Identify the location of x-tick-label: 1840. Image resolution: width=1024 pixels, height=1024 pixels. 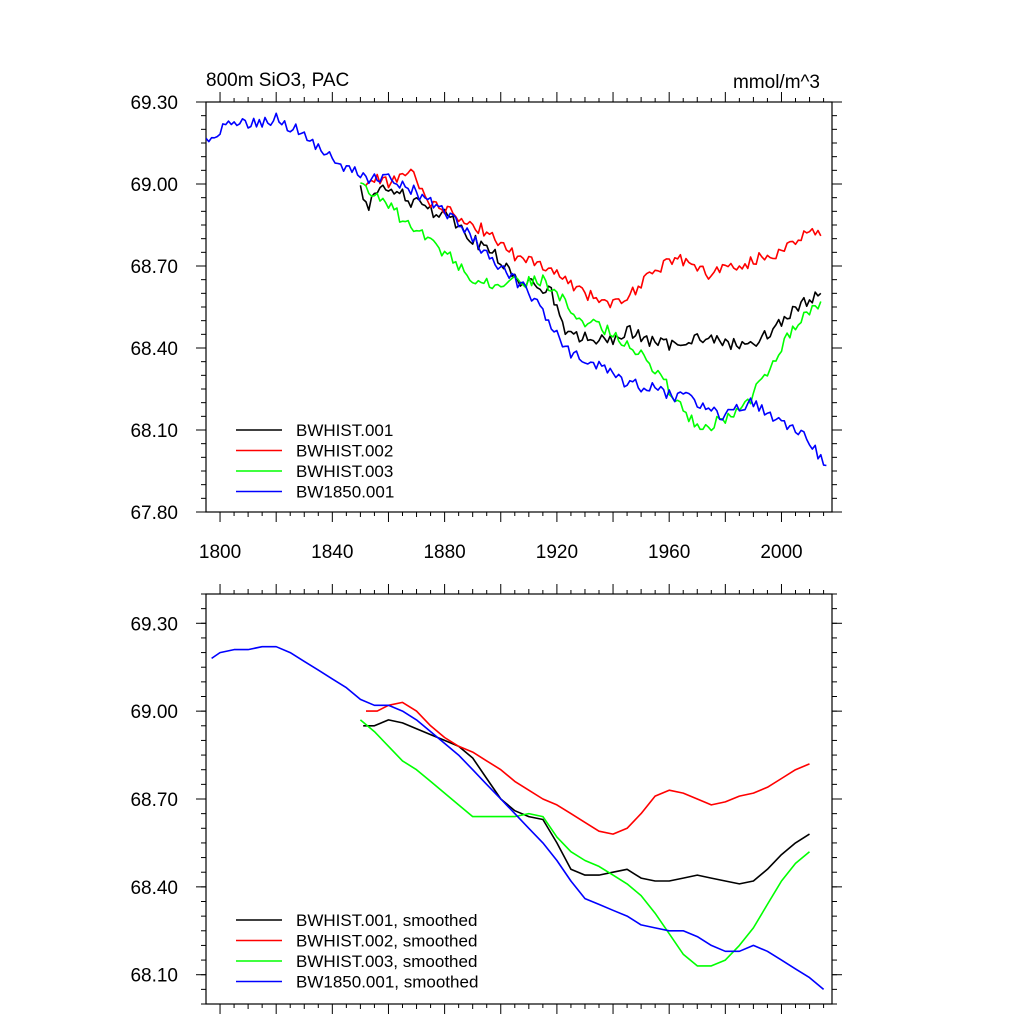
(332, 552).